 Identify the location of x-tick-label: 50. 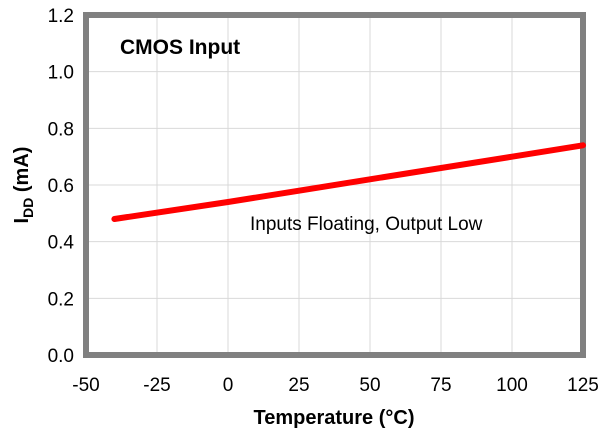
(369, 385).